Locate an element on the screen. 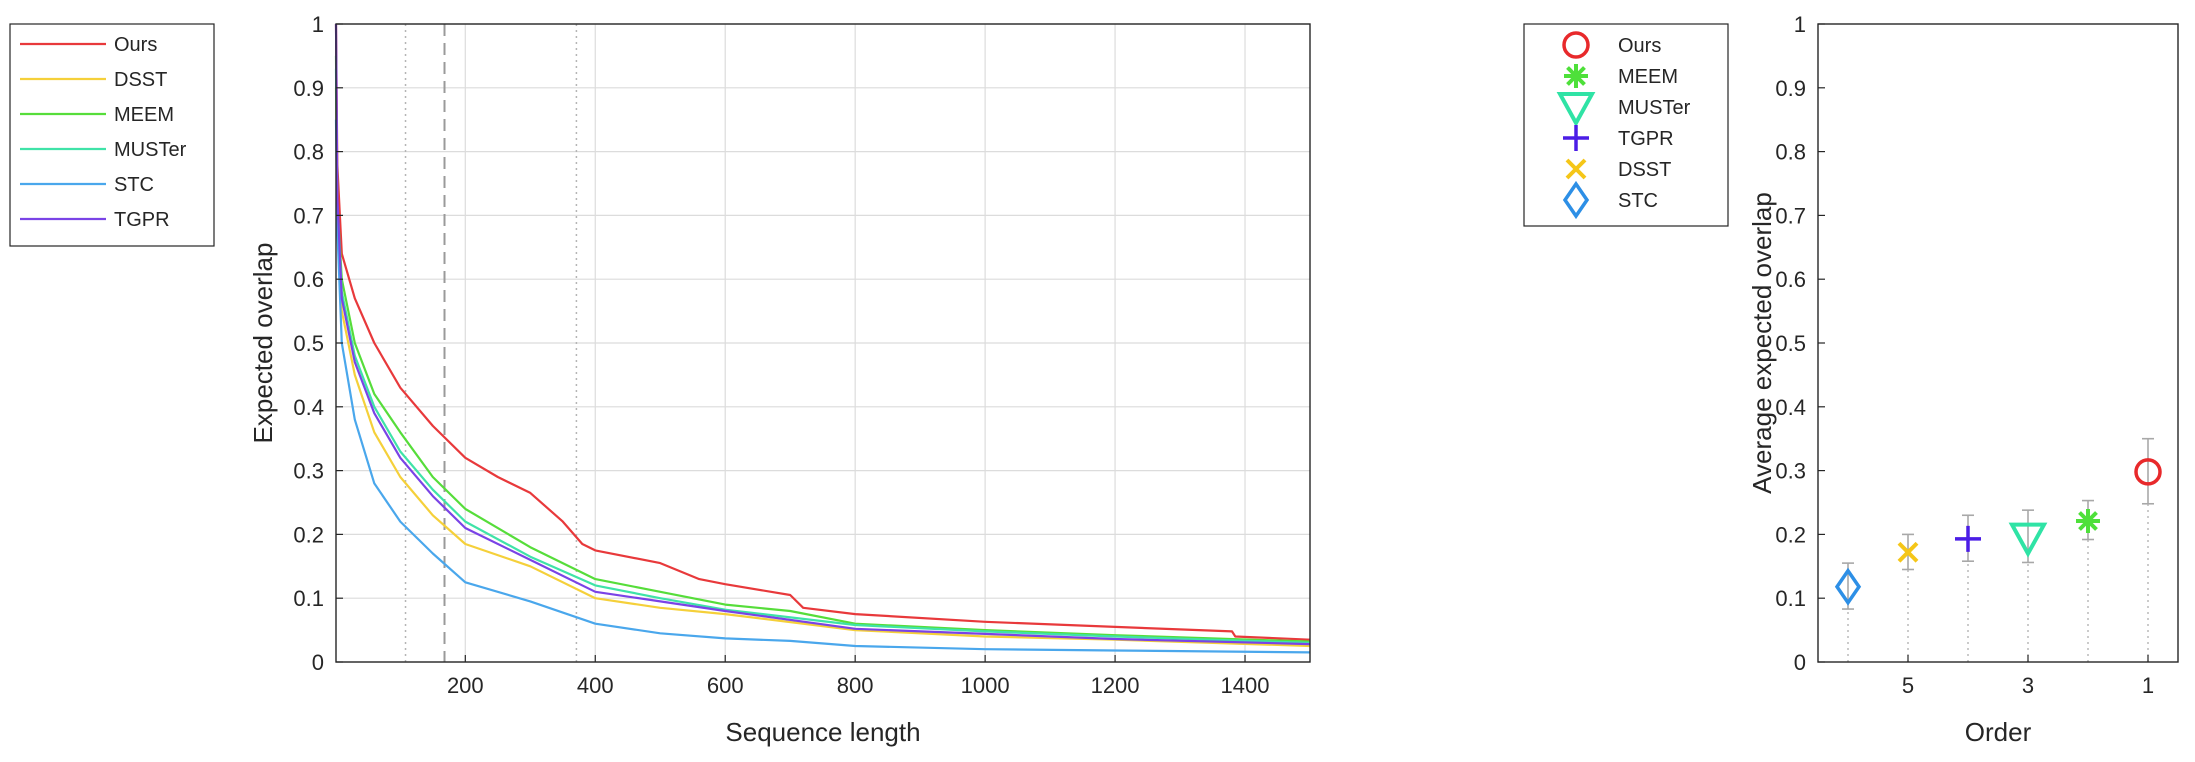 This screenshot has width=2195, height=762. error-bar-ours is located at coordinates (2148, 471).